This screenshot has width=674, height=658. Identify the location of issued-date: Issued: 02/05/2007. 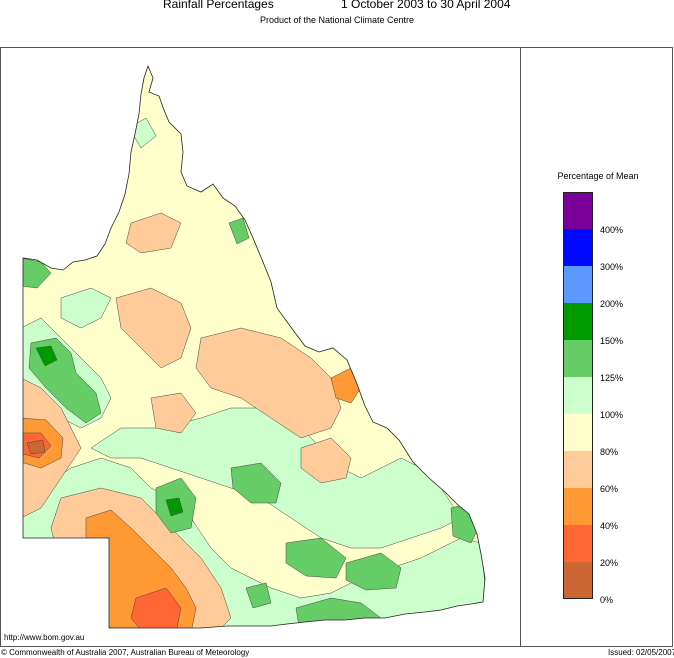
(641, 652).